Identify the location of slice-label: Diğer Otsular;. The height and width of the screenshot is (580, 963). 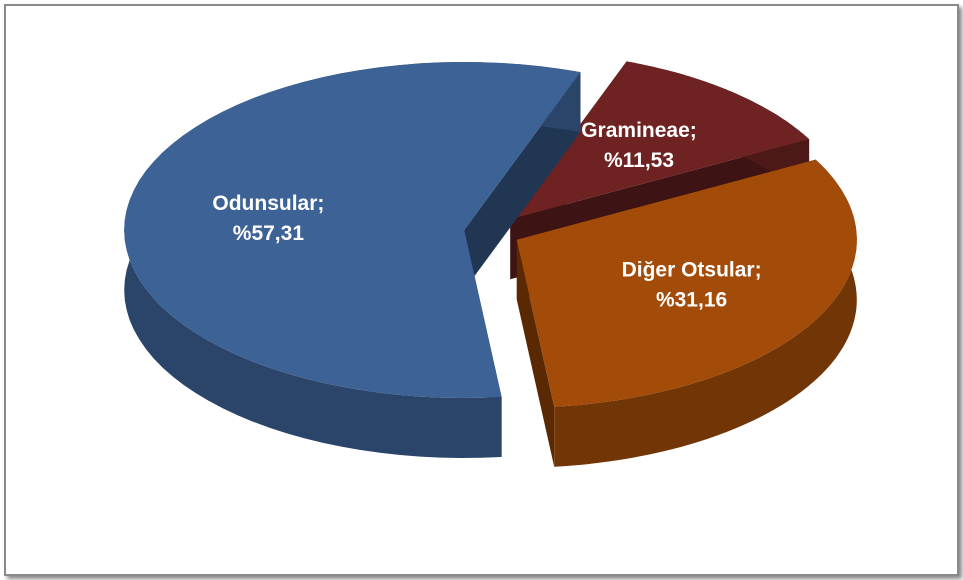
(692, 269).